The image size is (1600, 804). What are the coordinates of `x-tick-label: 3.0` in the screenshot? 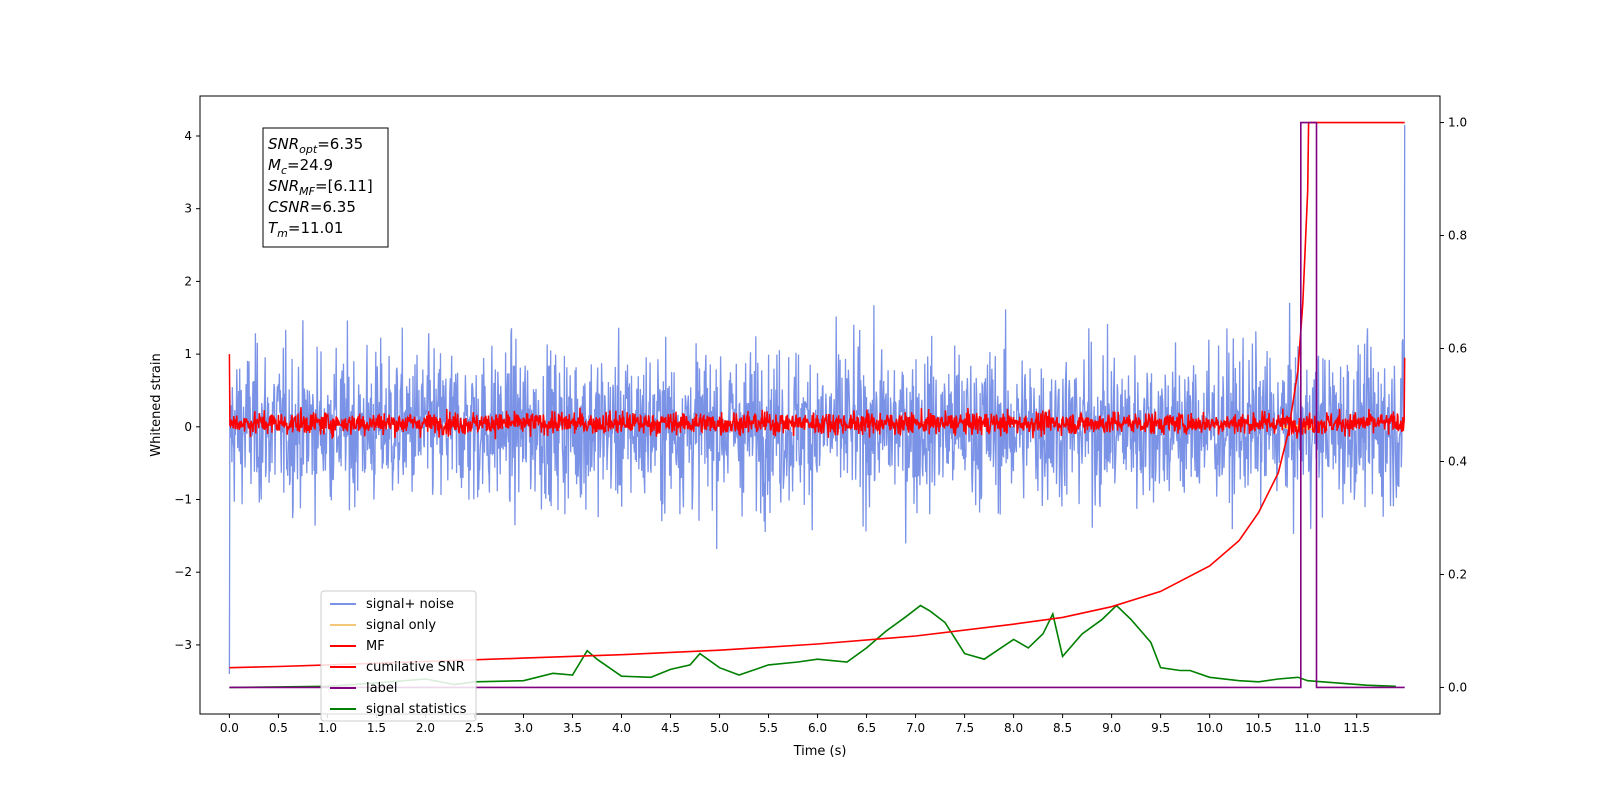 It's located at (523, 728).